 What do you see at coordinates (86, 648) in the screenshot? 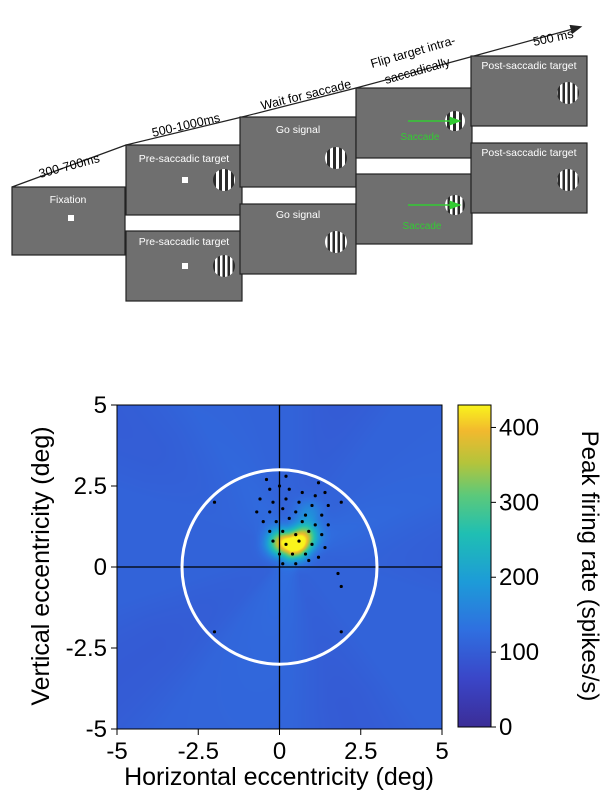
I see `y-tick-label: -2.5` at bounding box center [86, 648].